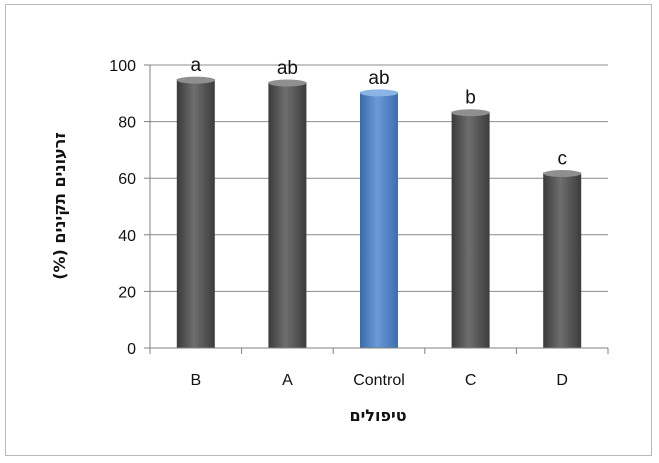 This screenshot has height=463, width=659. I want to click on data-label-b: a, so click(196, 65).